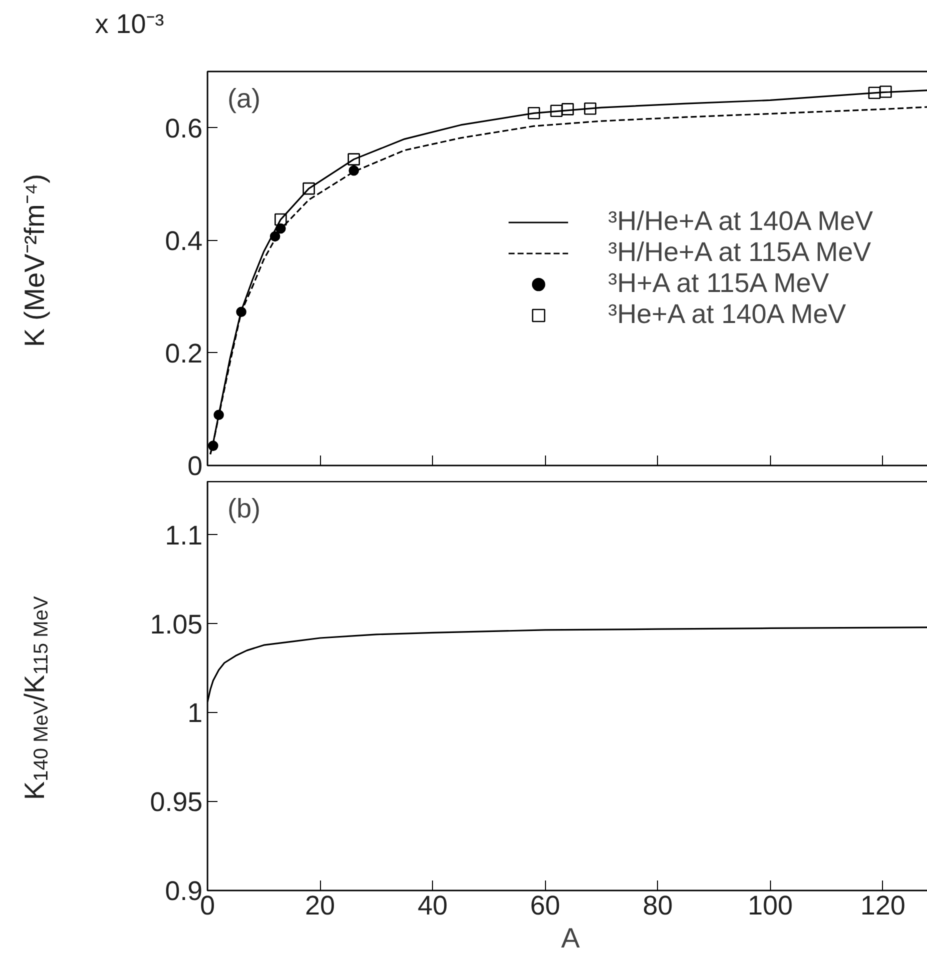 This screenshot has height=970, width=927. What do you see at coordinates (183, 353) in the screenshot?
I see `y-tick-label: 0.2` at bounding box center [183, 353].